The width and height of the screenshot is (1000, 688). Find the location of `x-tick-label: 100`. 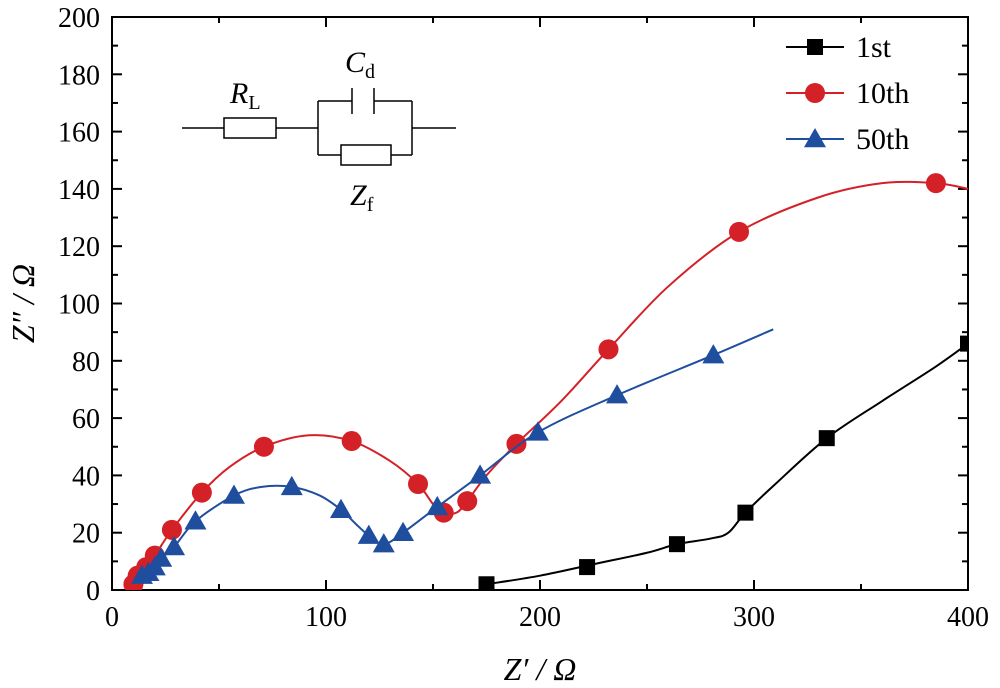

x-tick-label: 100 is located at coordinates (326, 617).